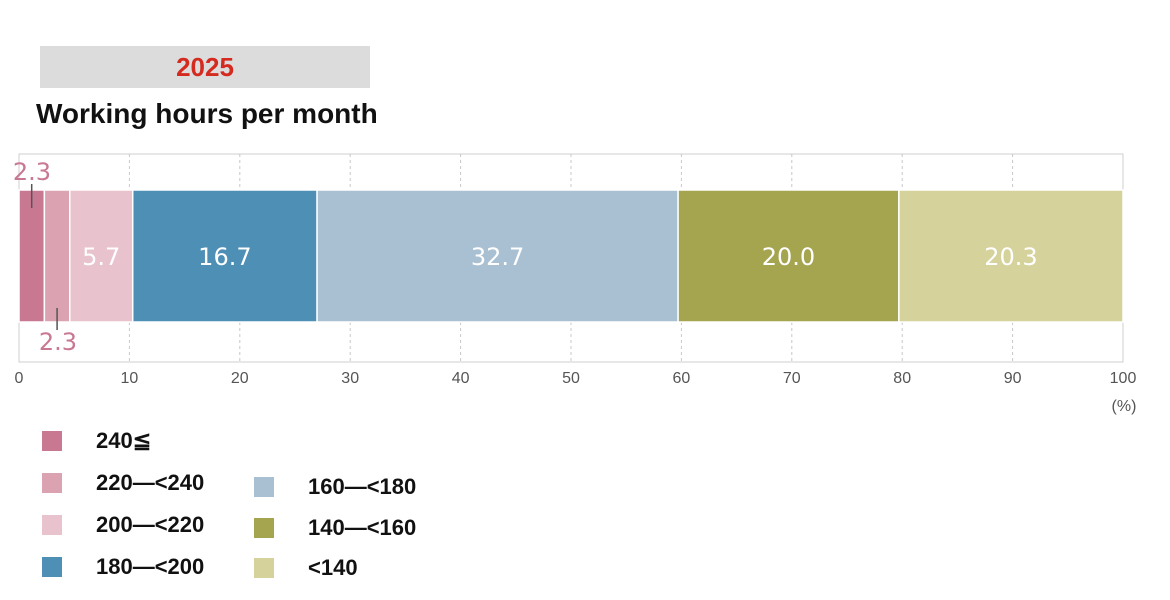 Image resolution: width=1170 pixels, height=600 pixels. Describe the element at coordinates (1013, 378) in the screenshot. I see `x-tick-label: 90` at that location.